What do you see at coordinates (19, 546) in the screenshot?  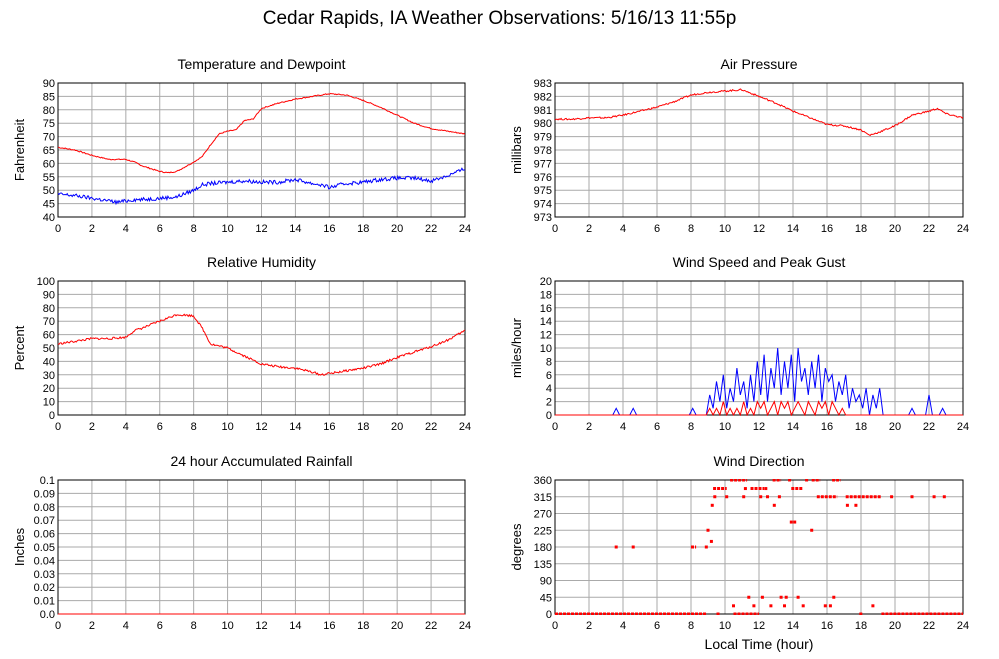 I see `y-axis-label: Inches` at bounding box center [19, 546].